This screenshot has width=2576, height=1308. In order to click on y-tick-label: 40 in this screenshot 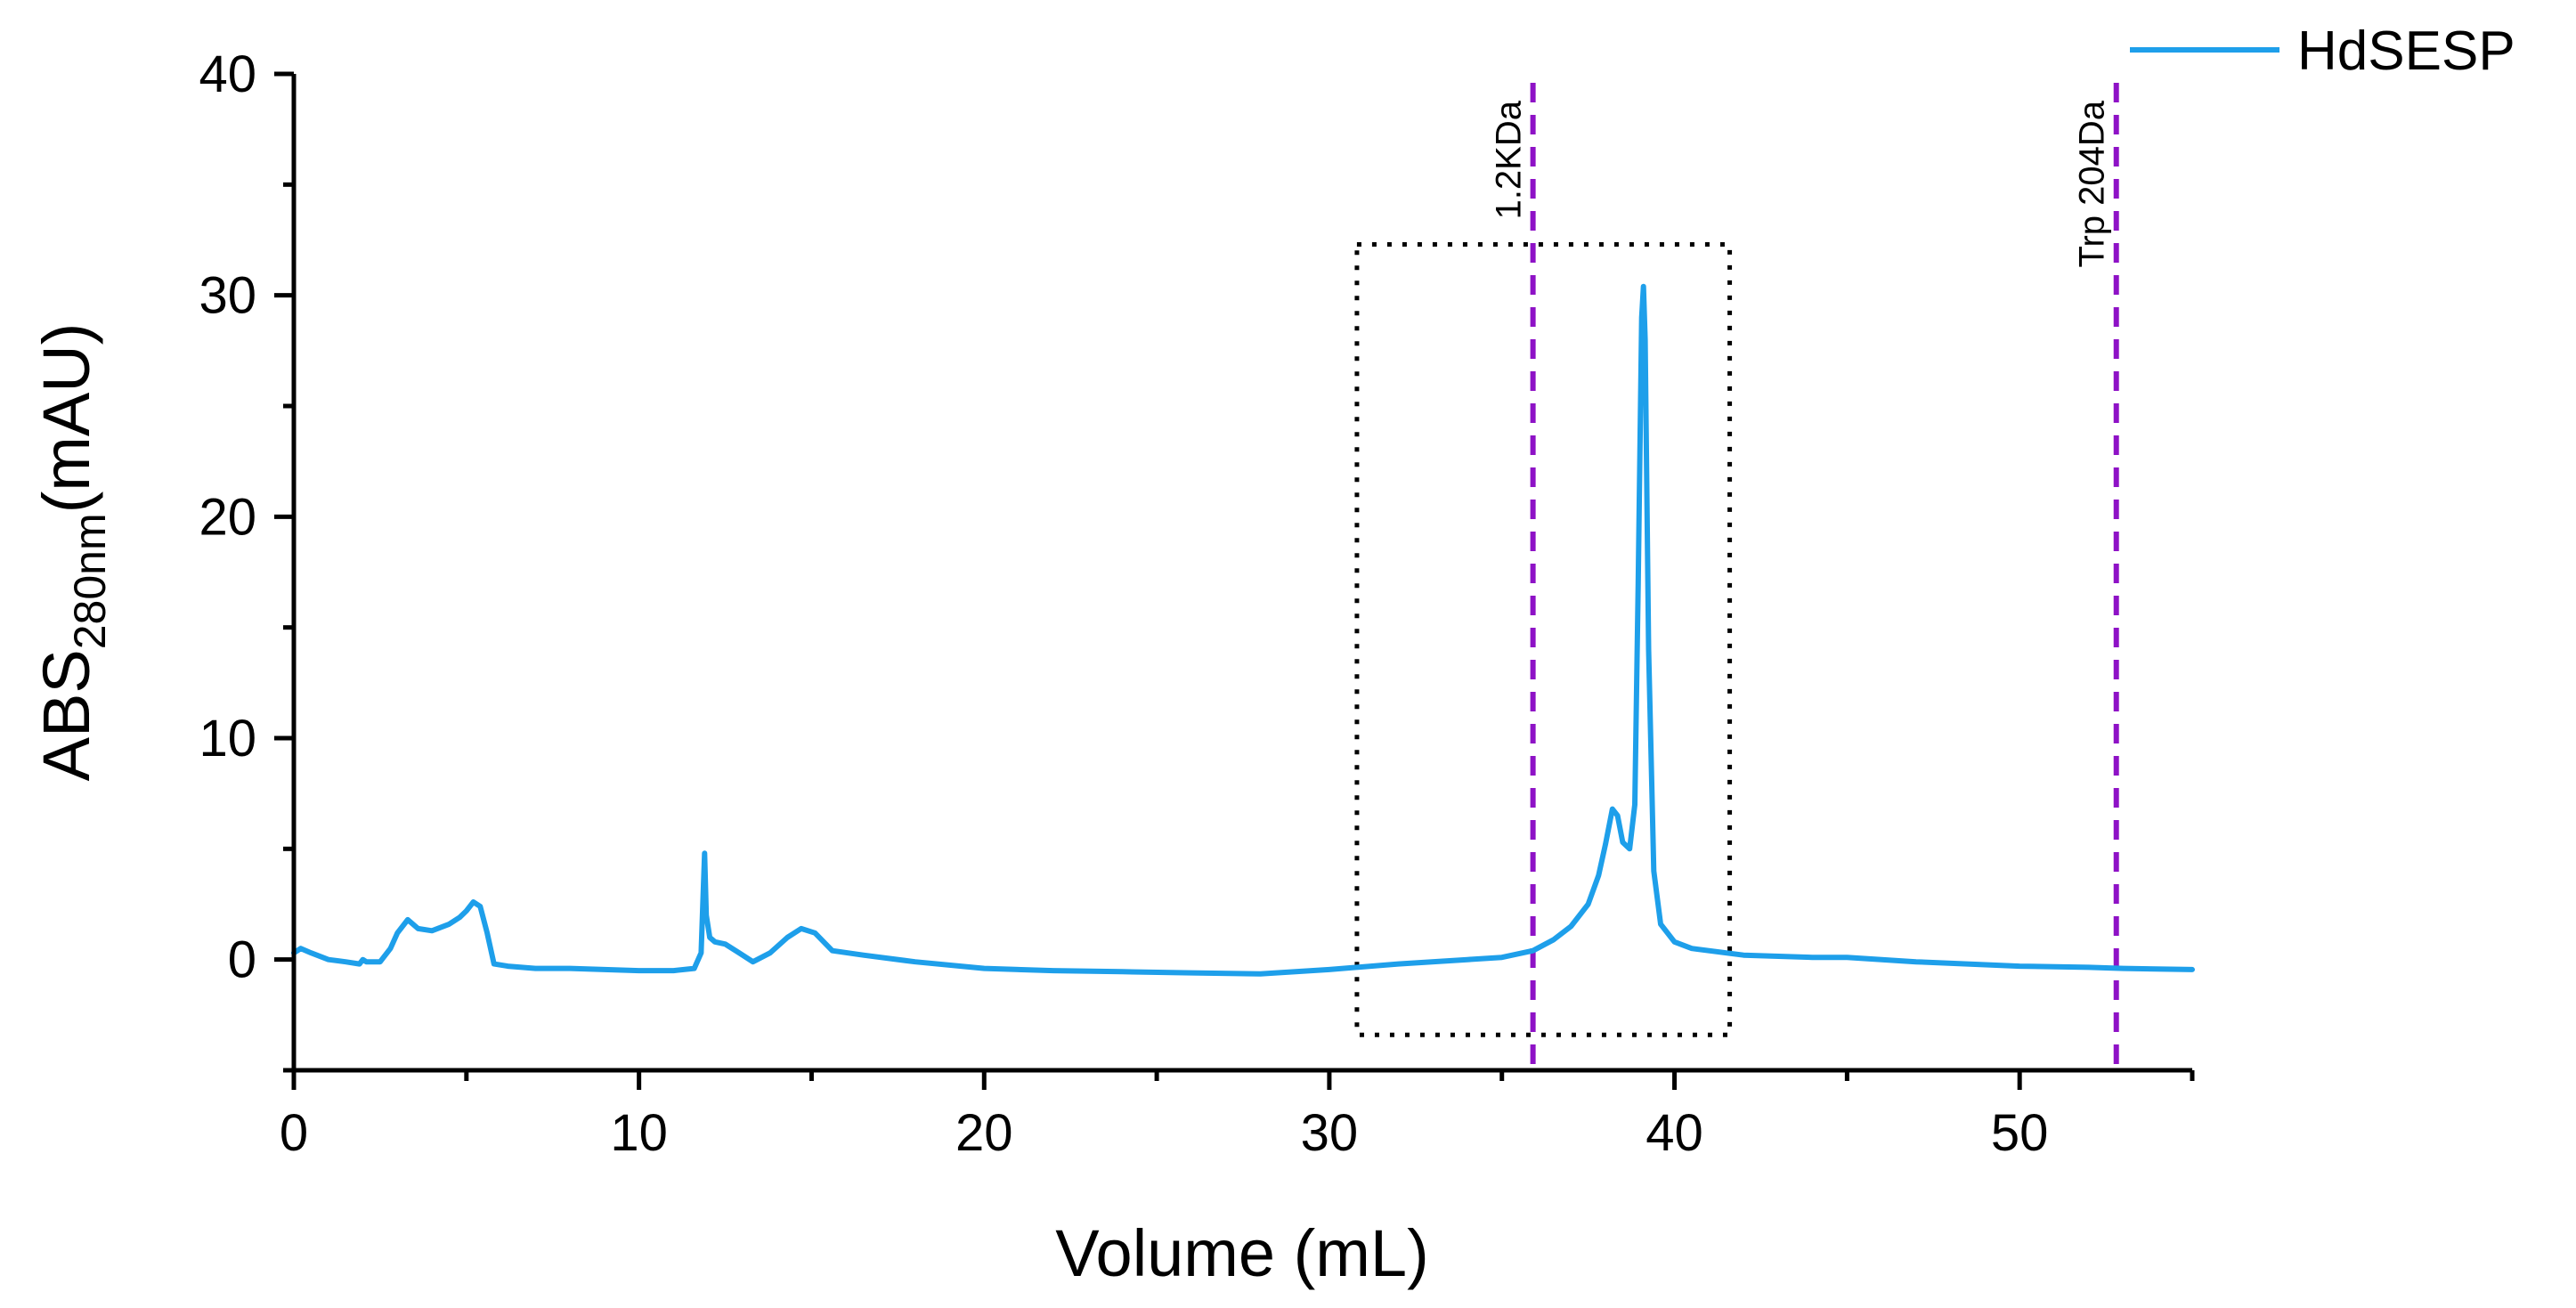, I will do `click(227, 74)`.